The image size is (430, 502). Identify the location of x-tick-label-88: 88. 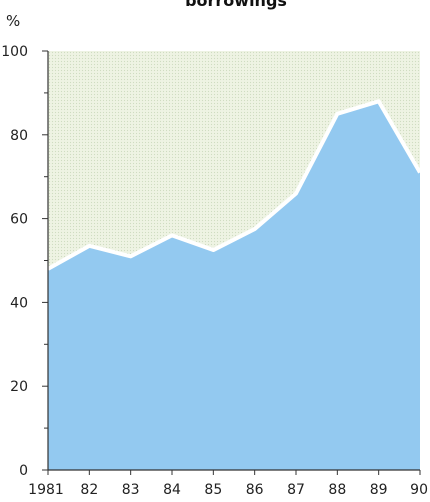
(337, 490).